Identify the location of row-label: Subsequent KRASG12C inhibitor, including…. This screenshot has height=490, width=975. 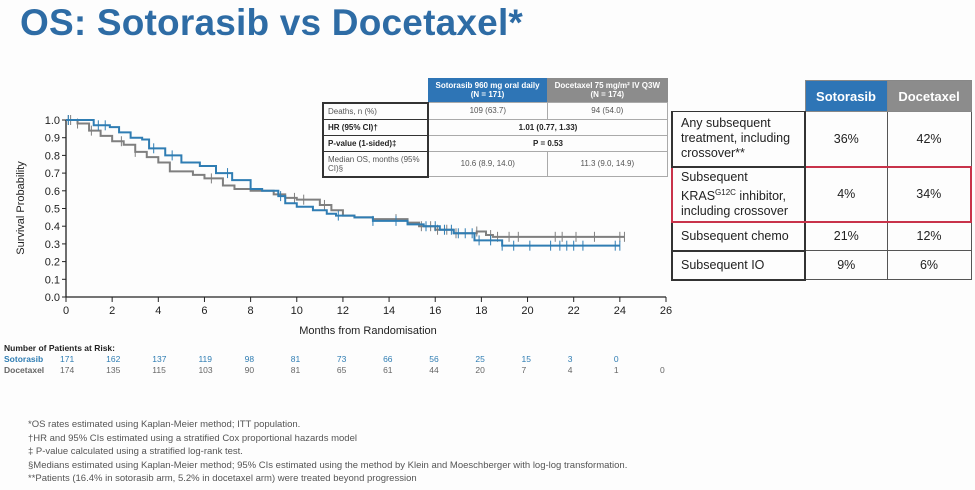
(738, 194).